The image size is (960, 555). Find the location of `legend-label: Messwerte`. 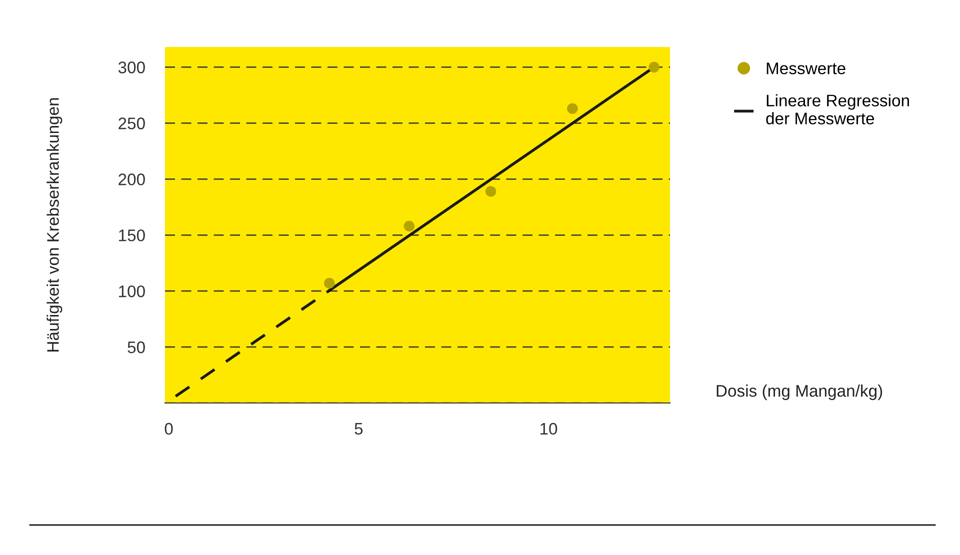

legend-label: Messwerte is located at coordinates (806, 68).